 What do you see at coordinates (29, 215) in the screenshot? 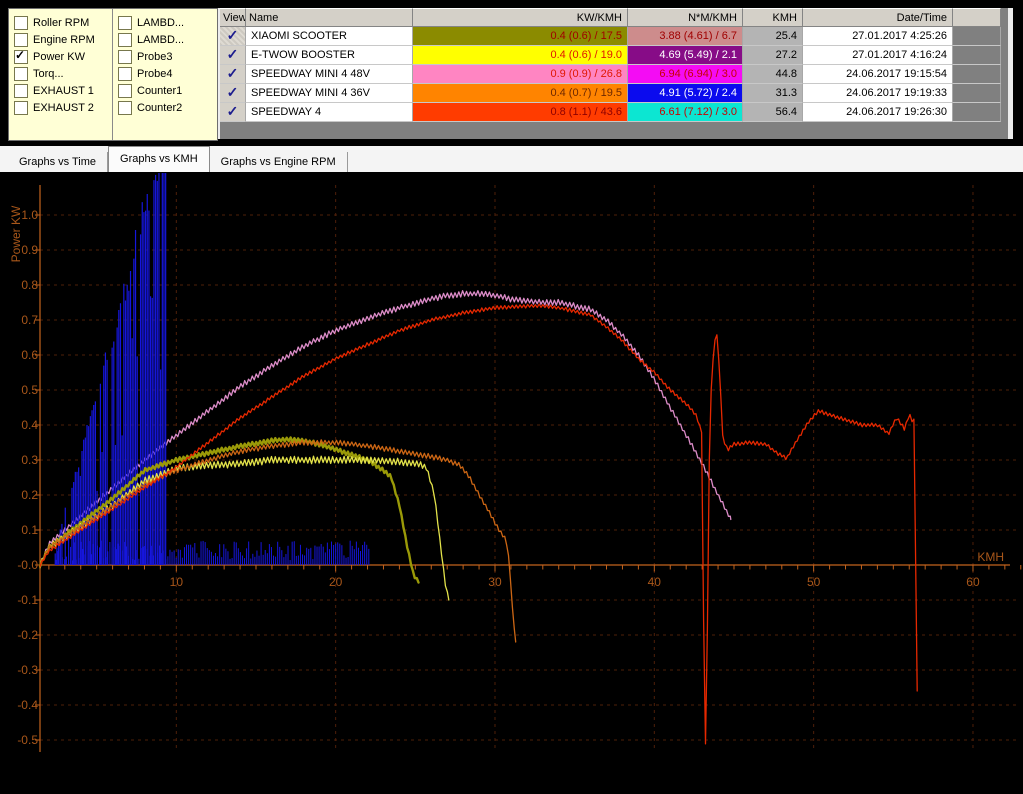
I see `y-tick-label: 1.0` at bounding box center [29, 215].